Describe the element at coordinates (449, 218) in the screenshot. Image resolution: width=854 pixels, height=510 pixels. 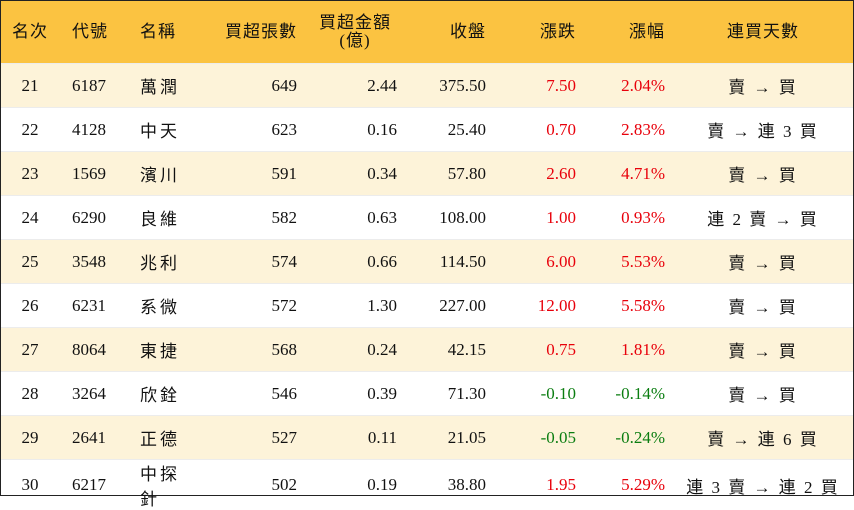
I see `close-cell: 108.00` at that location.